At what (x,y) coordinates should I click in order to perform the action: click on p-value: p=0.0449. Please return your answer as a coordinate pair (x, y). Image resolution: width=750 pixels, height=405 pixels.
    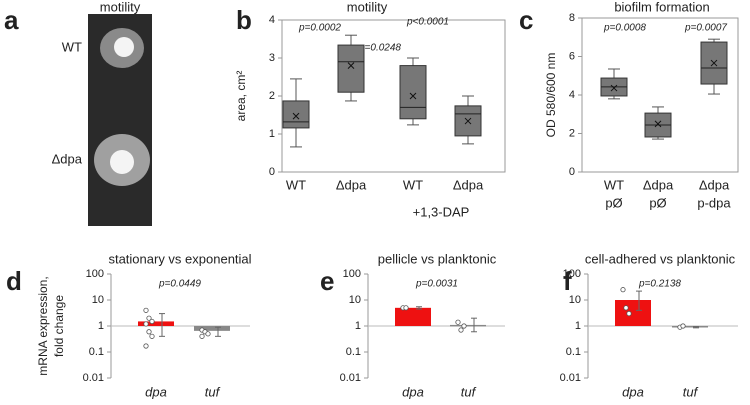
    Looking at the image, I should click on (179, 284).